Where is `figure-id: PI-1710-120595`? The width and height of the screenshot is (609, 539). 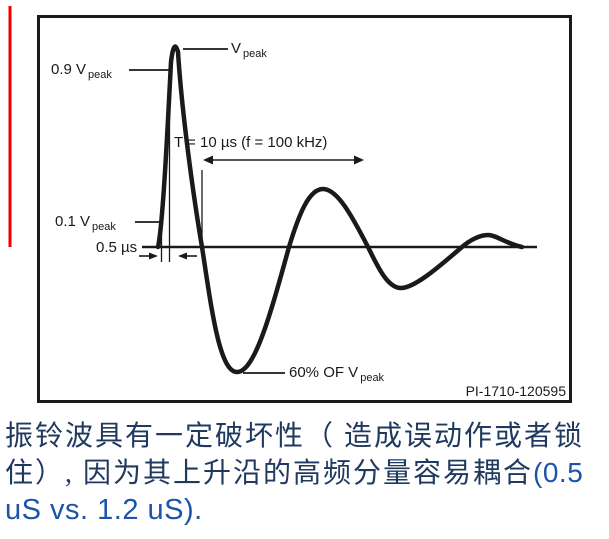 figure-id: PI-1710-120595 is located at coordinates (515, 391).